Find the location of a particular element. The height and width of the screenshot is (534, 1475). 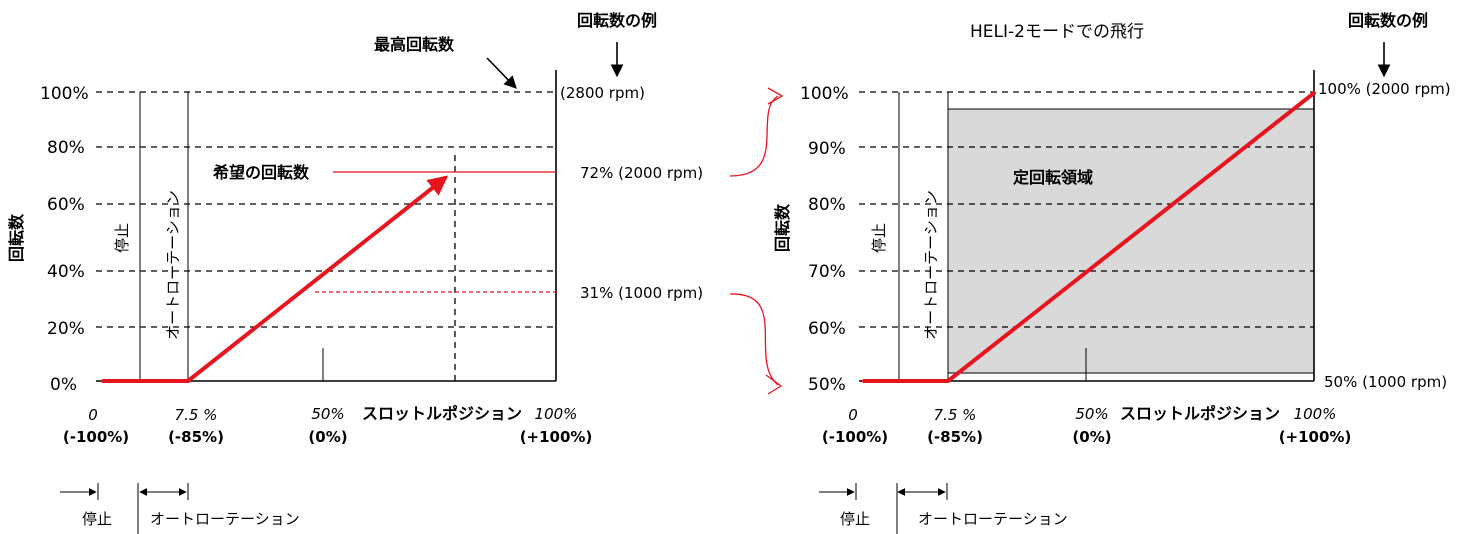

left-rpm-example-header: 回転数の例 is located at coordinates (617, 20).